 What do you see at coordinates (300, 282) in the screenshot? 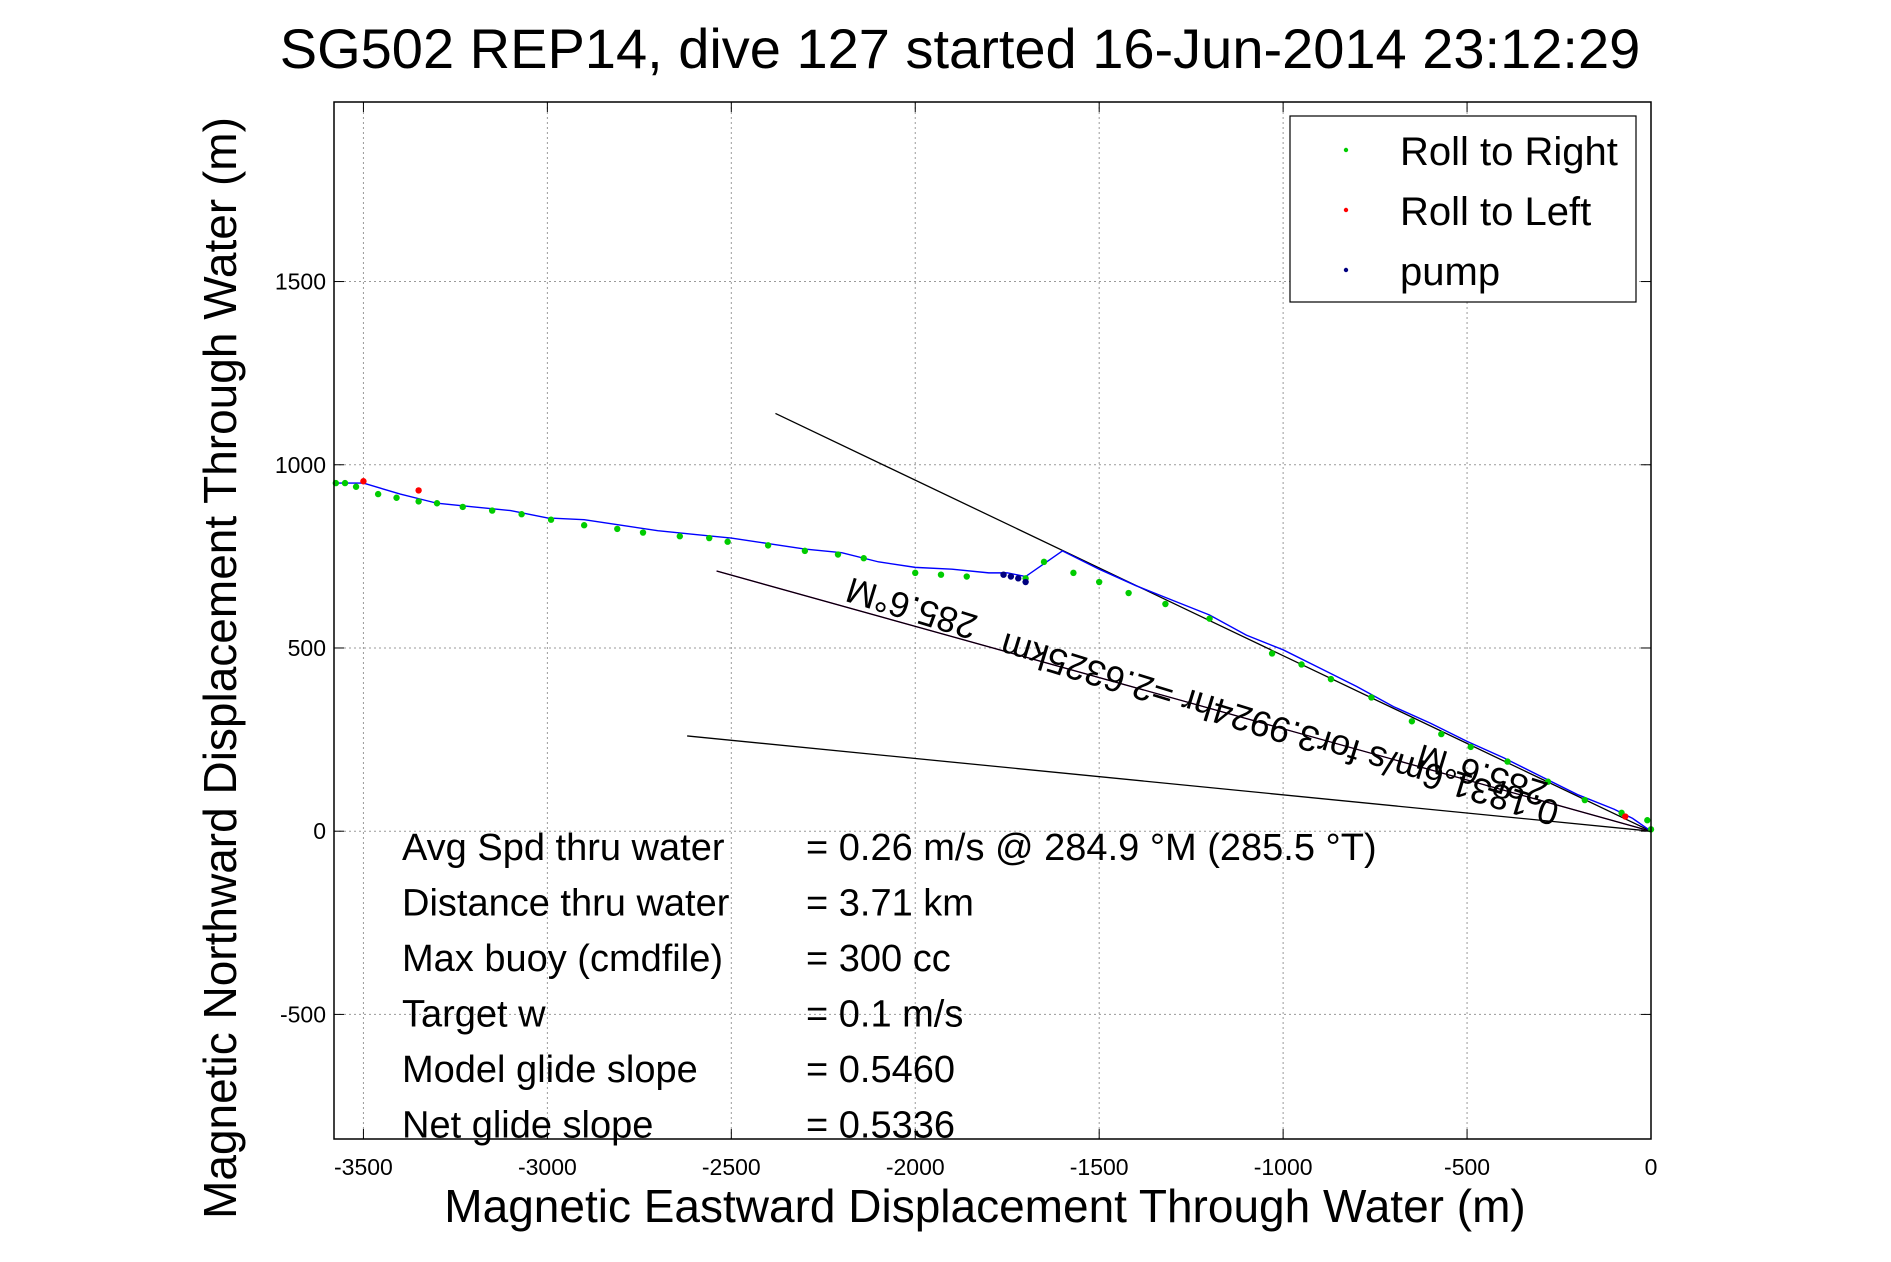
I see `y-tick-label: 1500` at bounding box center [300, 282].